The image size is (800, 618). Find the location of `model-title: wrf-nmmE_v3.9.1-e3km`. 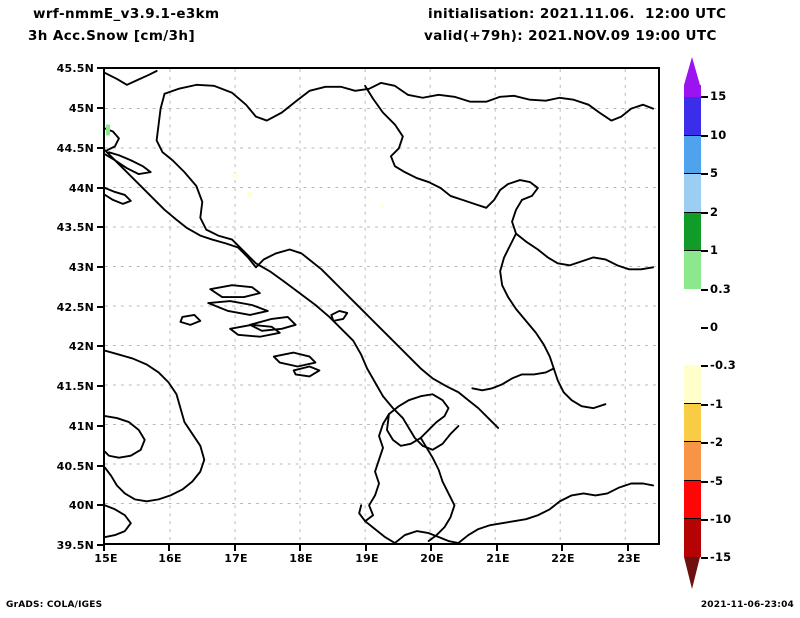

model-title: wrf-nmmE_v3.9.1-e3km is located at coordinates (126, 14).